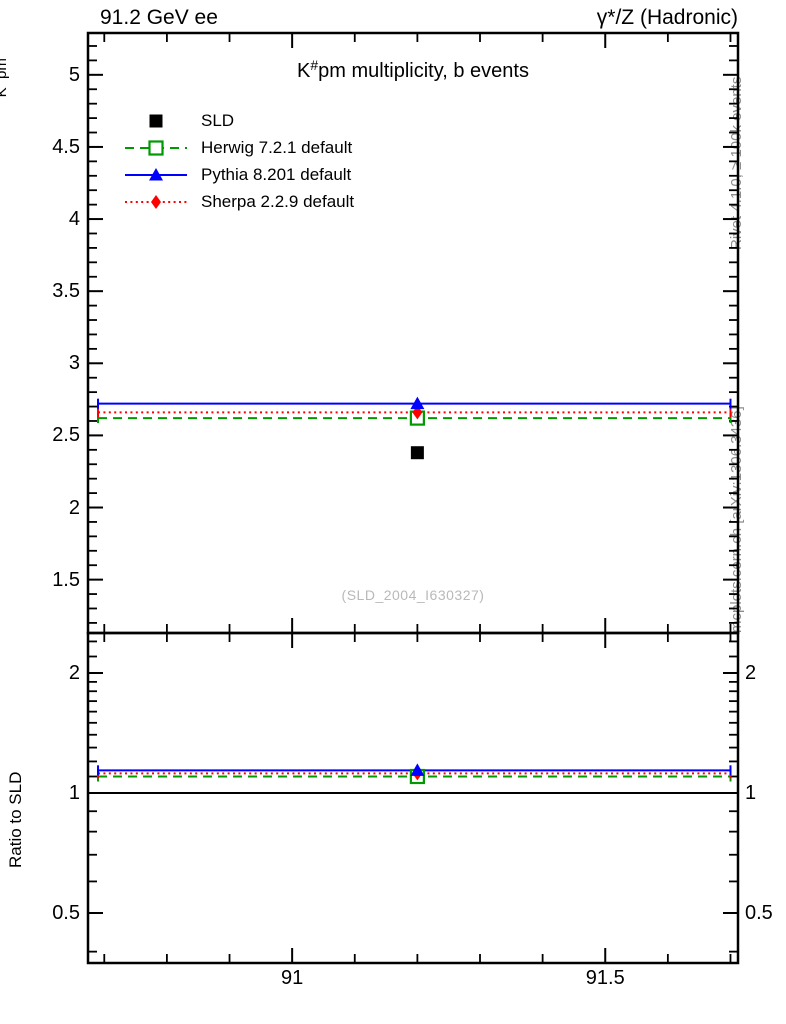  What do you see at coordinates (277, 147) in the screenshot?
I see `legend-label-herwig: Herwig 7.2.1 default` at bounding box center [277, 147].